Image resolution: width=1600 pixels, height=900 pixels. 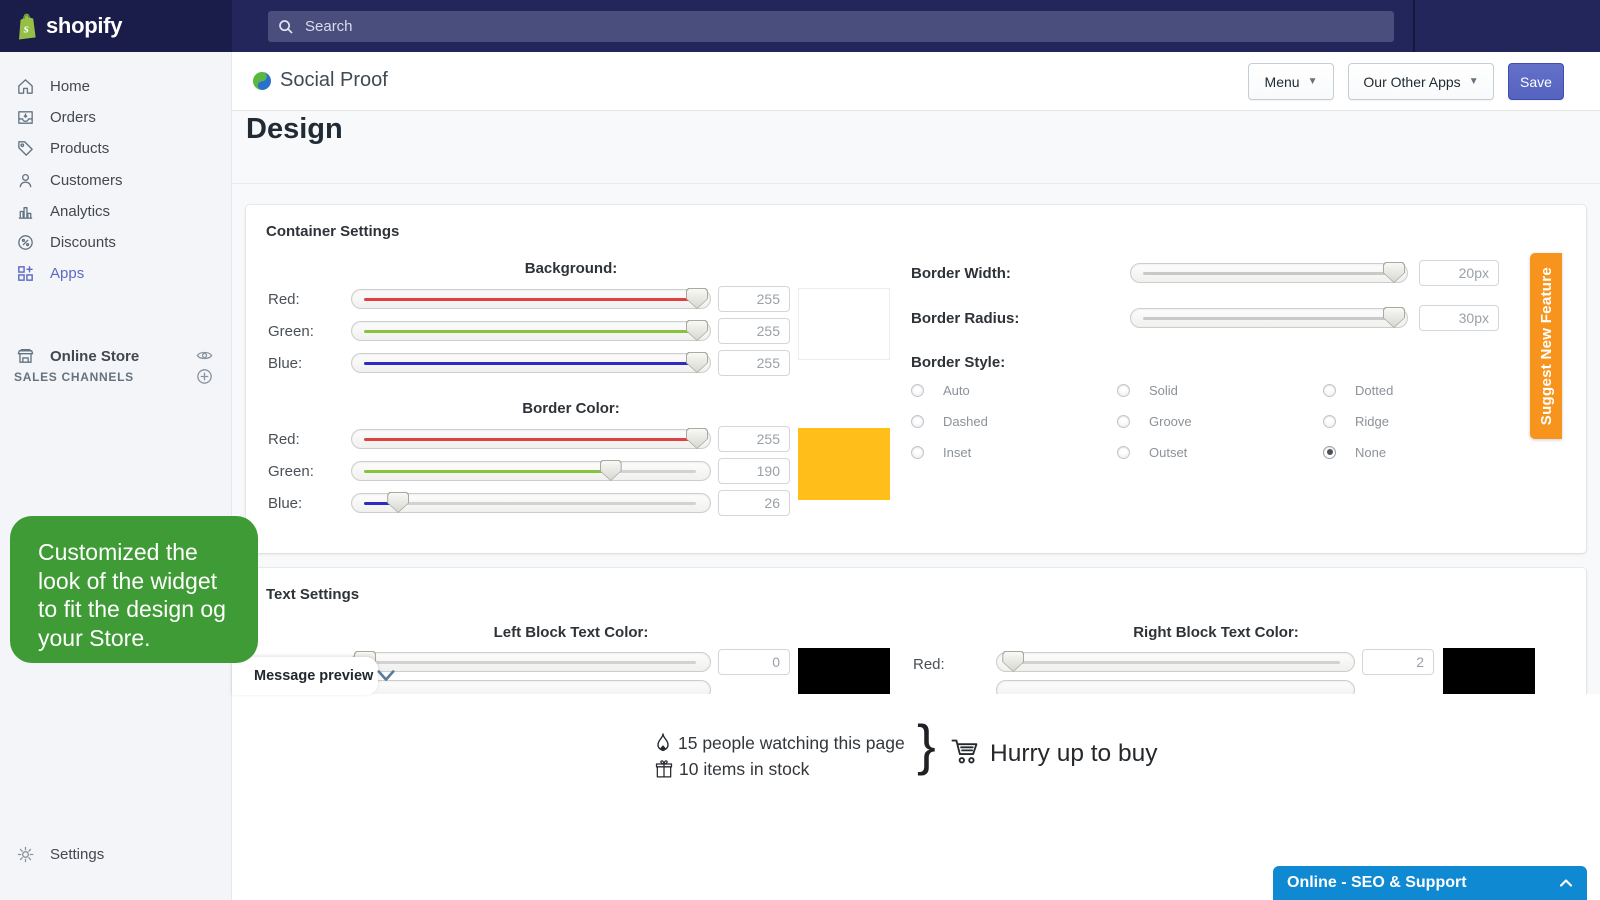 I want to click on sidebar-item-products: Products, so click(x=116, y=148).